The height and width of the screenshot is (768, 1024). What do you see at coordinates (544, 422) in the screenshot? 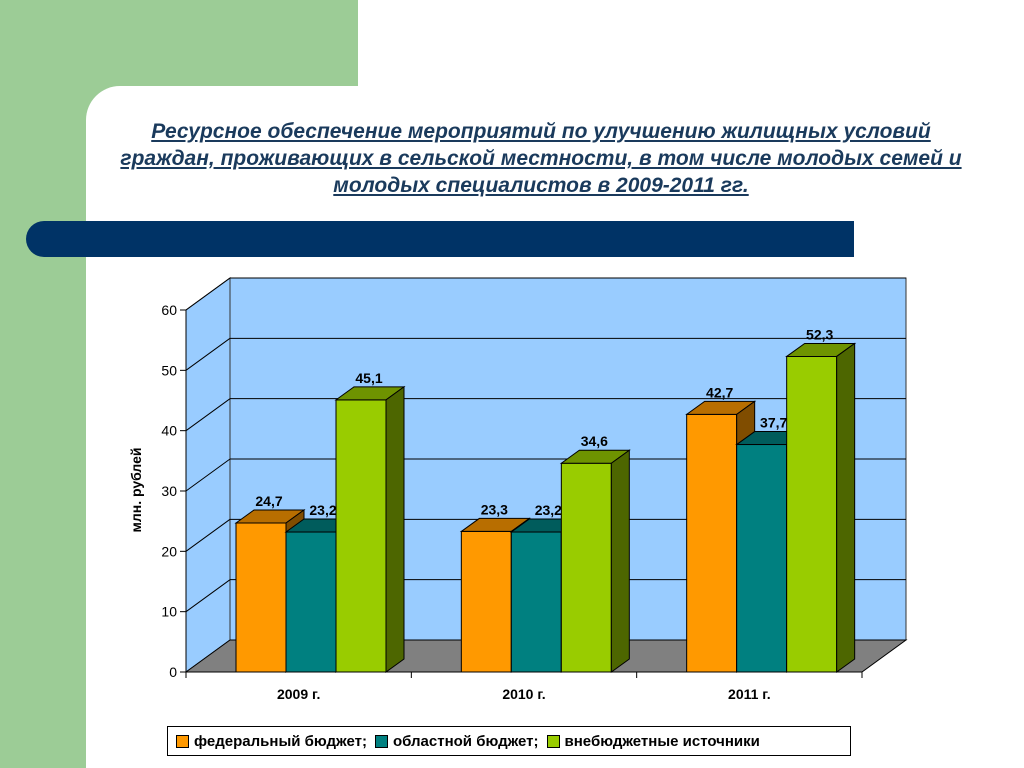
I see `data-labels: 24,7 23,2 45,1 23,3 23,2 34,6 42,7 37,7 52,3` at bounding box center [544, 422].